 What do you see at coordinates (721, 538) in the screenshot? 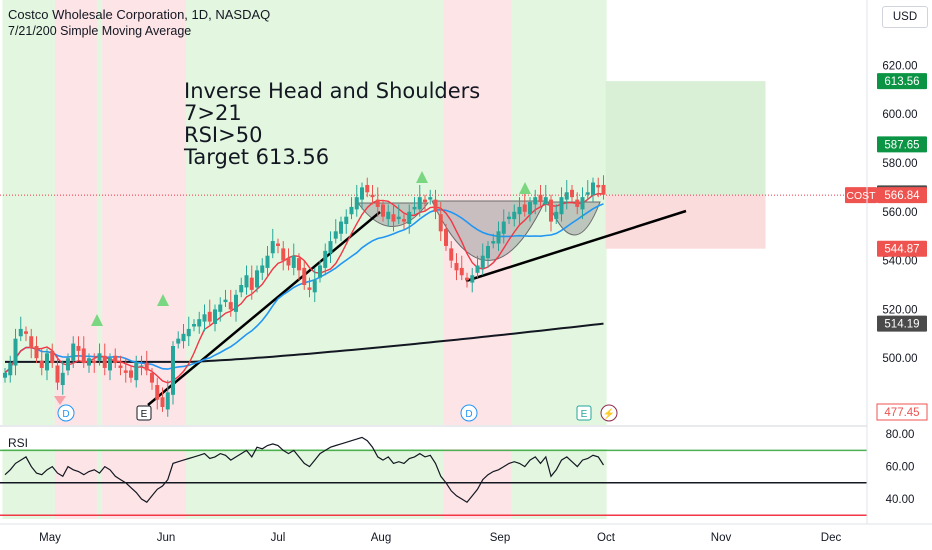
I see `time-axis-label: Nov` at bounding box center [721, 538].